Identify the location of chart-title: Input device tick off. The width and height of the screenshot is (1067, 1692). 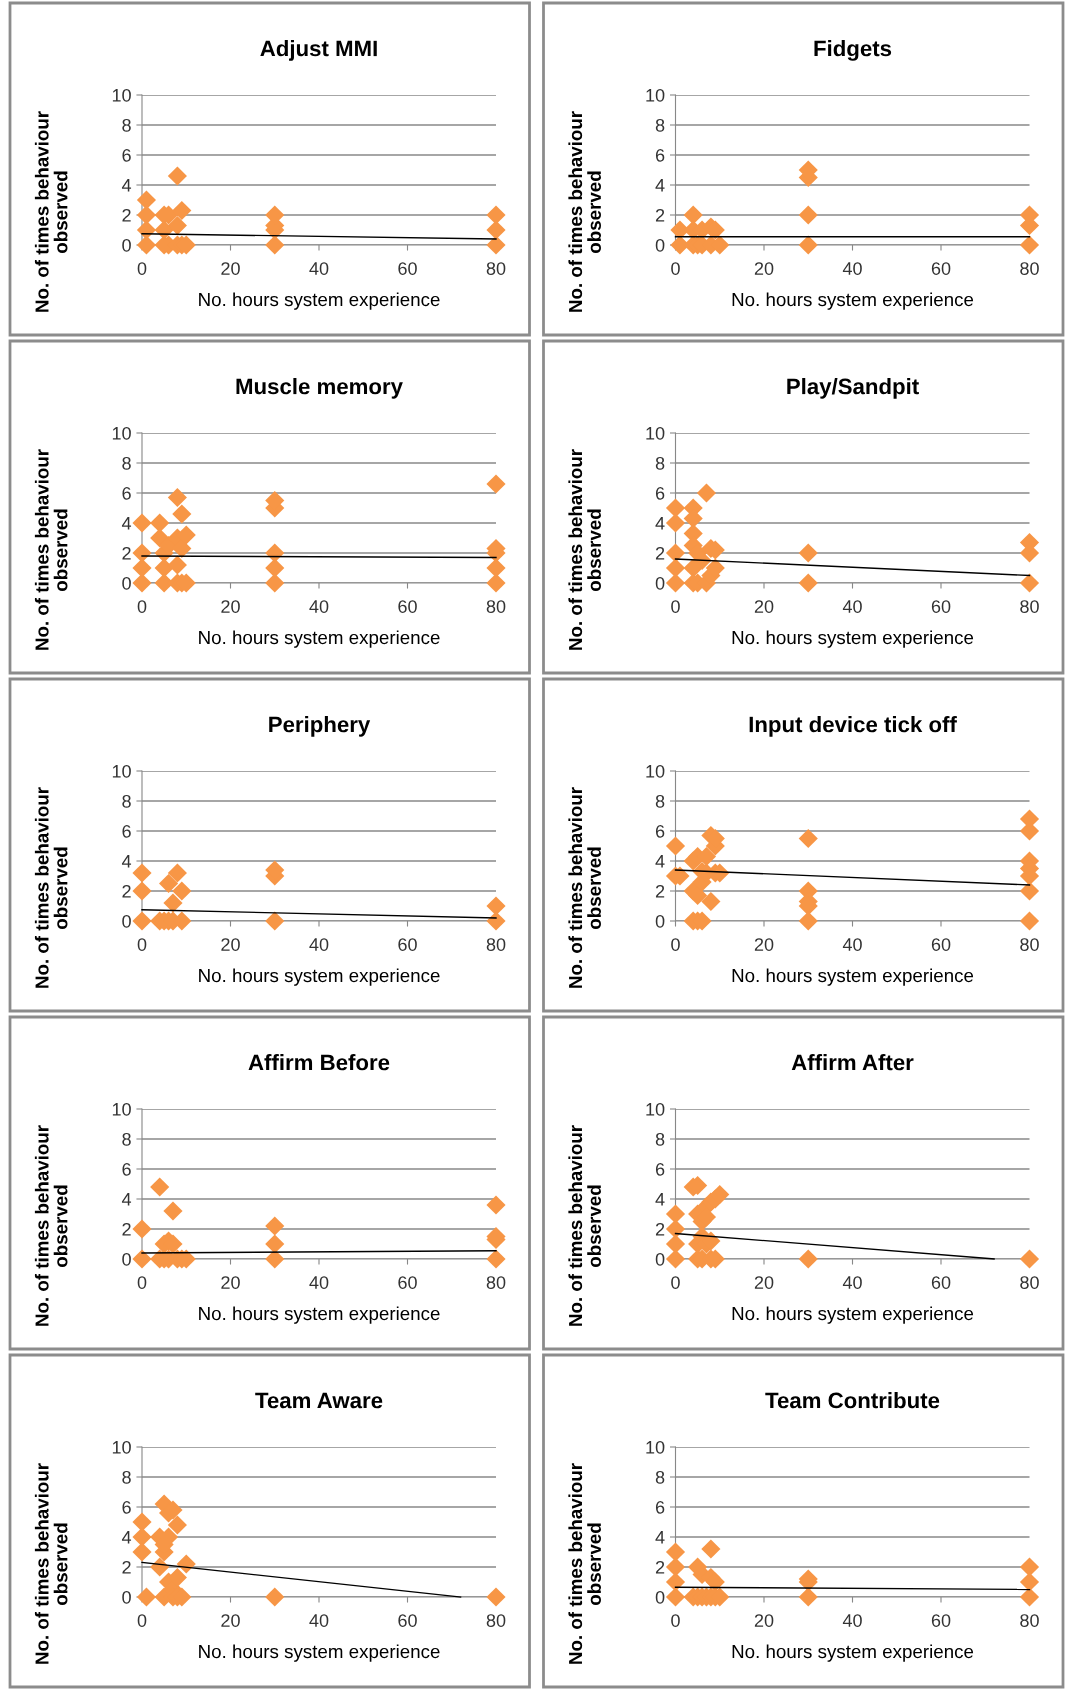
(853, 726).